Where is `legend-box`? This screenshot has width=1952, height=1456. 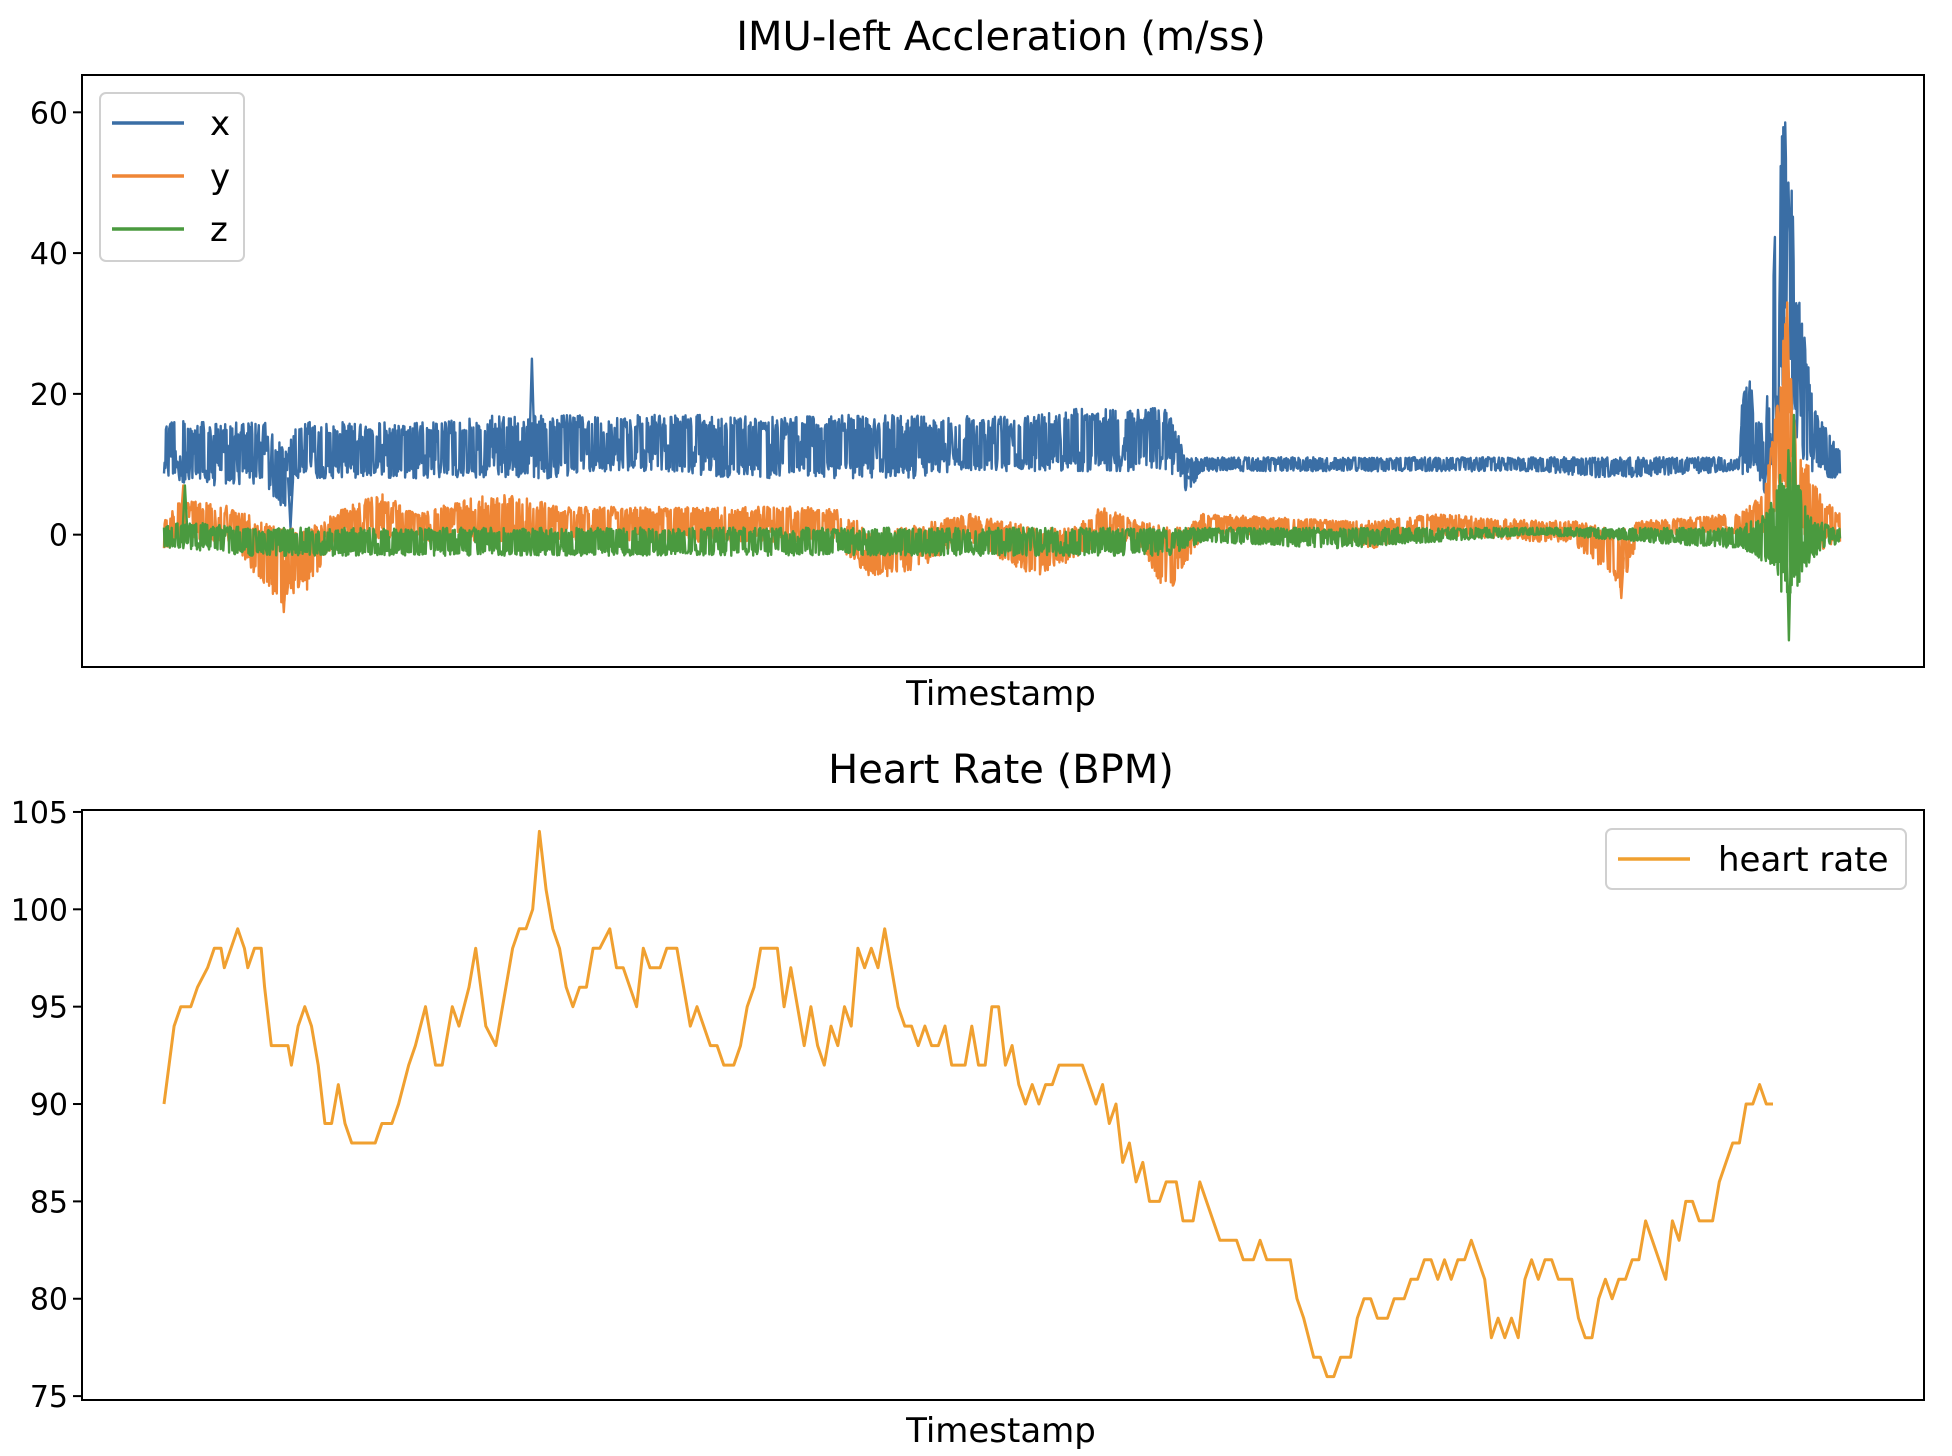
legend-box is located at coordinates (1756, 859).